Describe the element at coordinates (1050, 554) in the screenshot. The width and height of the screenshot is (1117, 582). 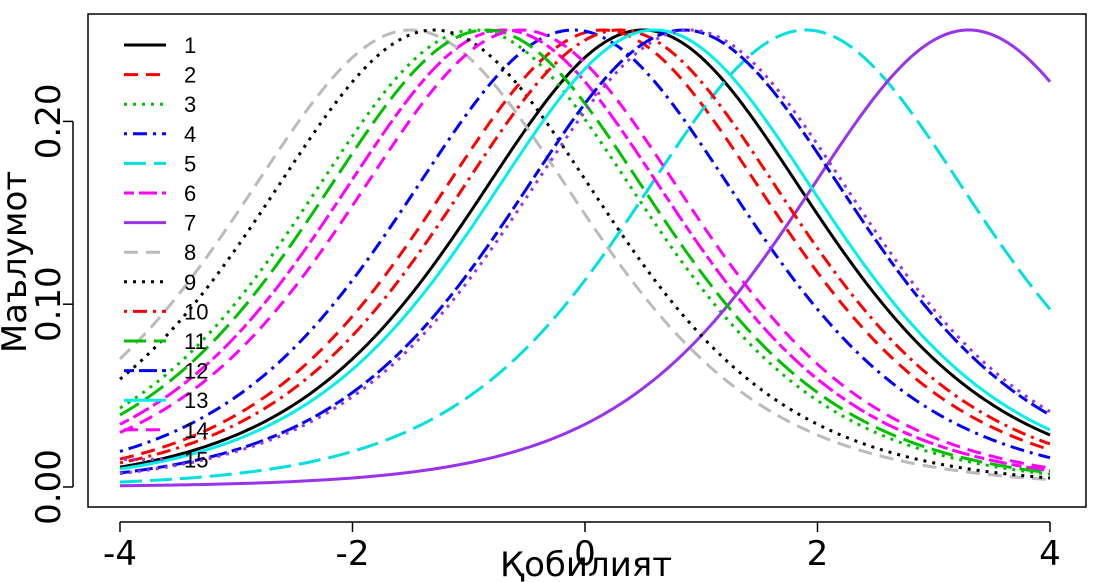
I see `x-tick-label: 4` at that location.